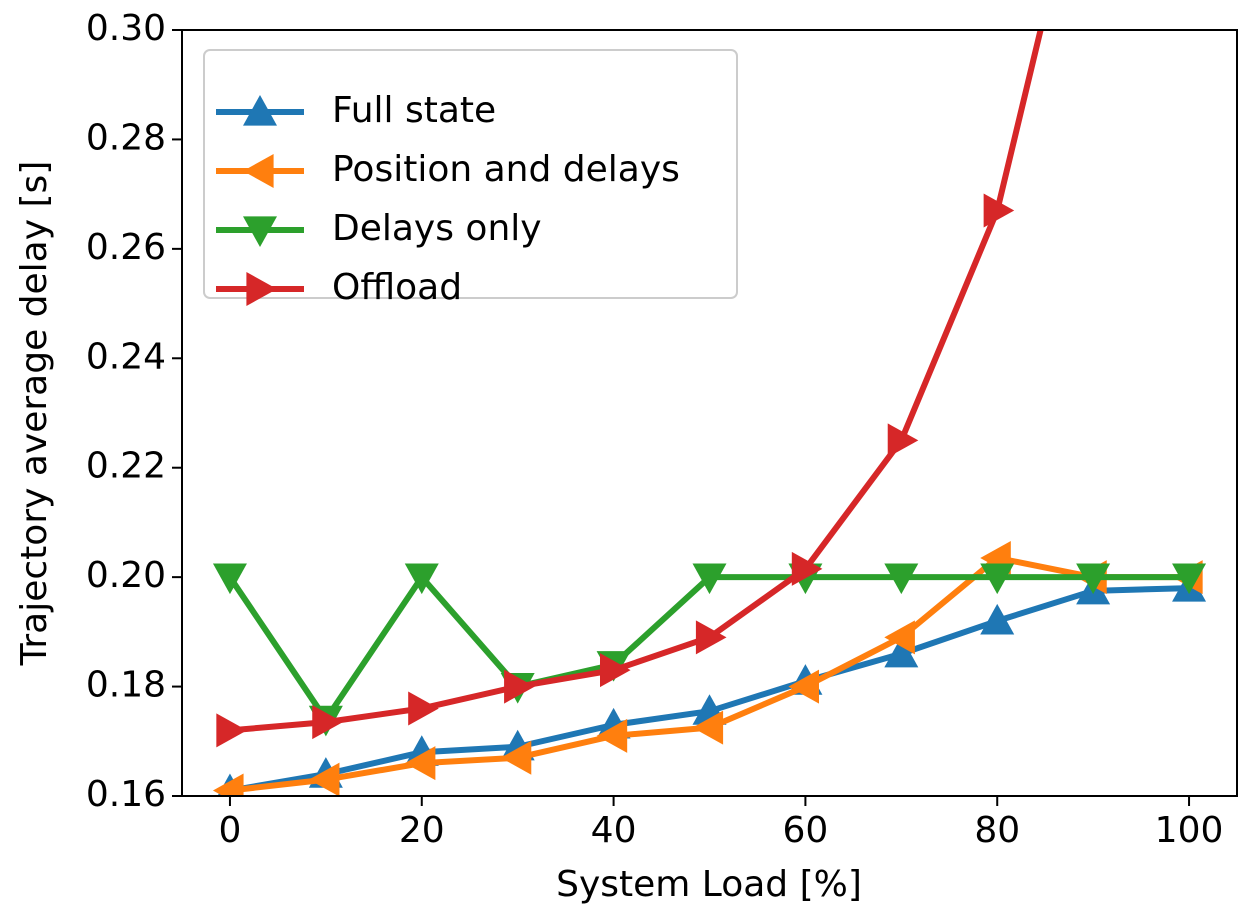 The width and height of the screenshot is (1253, 923). What do you see at coordinates (126, 685) in the screenshot?
I see `y-tick-label: 0.18` at bounding box center [126, 685].